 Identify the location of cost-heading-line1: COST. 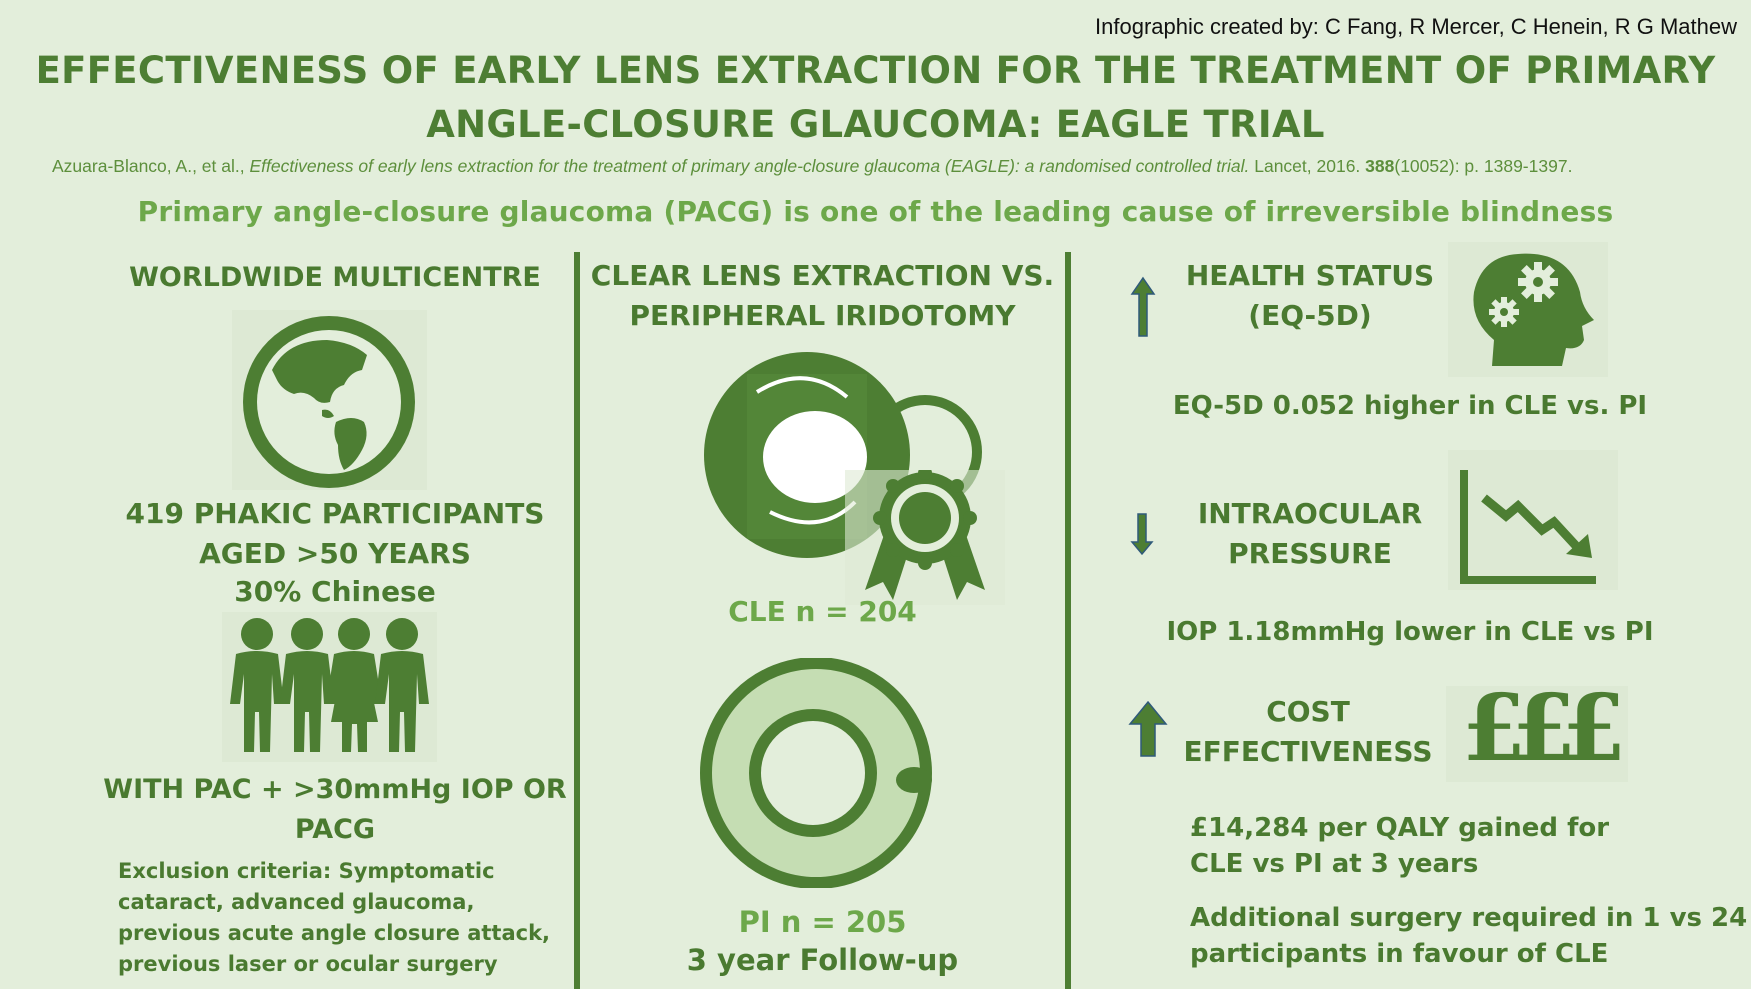
(1308, 711).